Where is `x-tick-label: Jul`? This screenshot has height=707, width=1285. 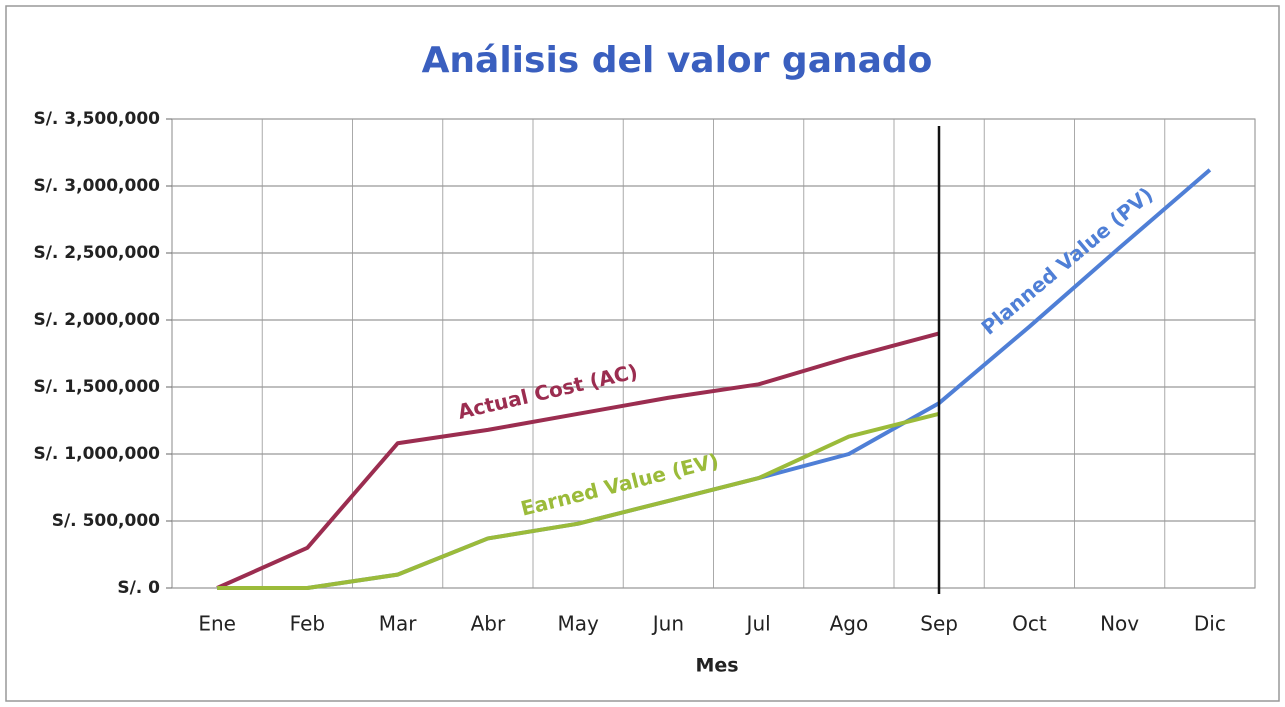
x-tick-label: Jul is located at coordinates (758, 624).